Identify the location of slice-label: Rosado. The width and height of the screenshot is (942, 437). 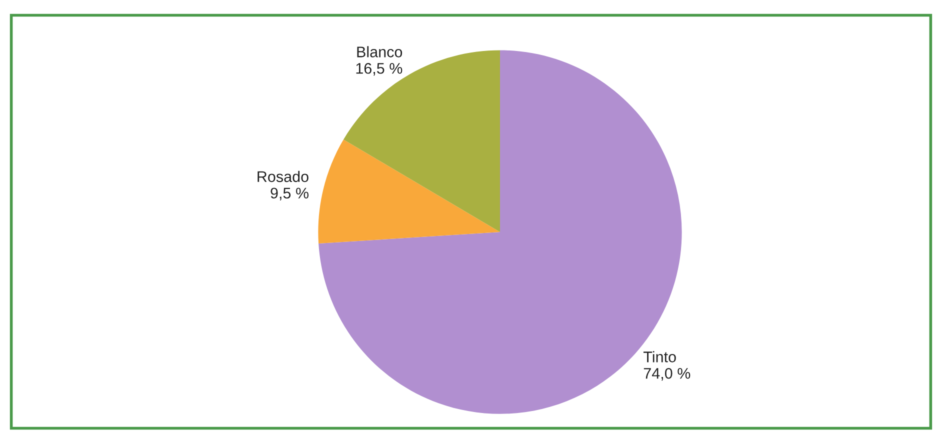
(283, 176).